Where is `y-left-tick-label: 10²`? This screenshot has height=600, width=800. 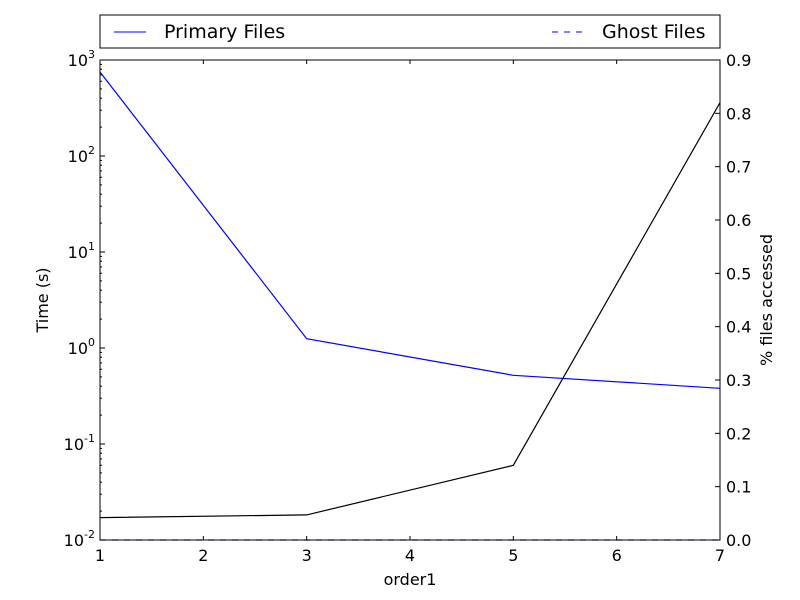
y-left-tick-label: 10² is located at coordinates (81, 155).